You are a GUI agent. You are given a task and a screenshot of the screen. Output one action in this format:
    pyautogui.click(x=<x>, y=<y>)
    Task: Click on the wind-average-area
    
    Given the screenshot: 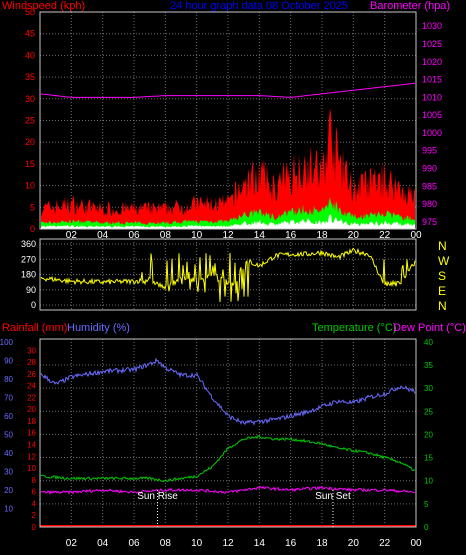 What is the action you would take?
    pyautogui.click(x=228, y=213)
    